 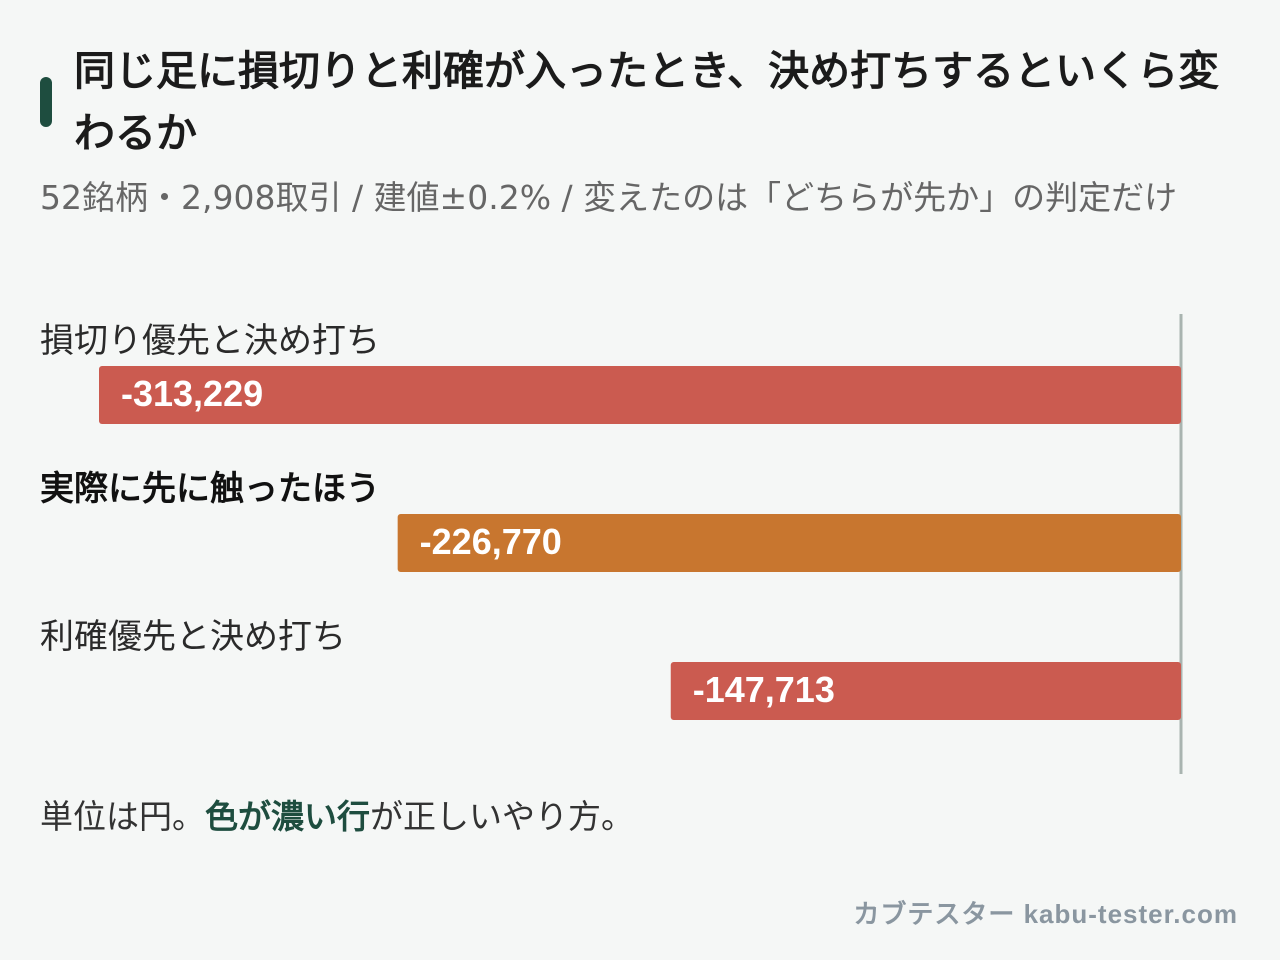 What do you see at coordinates (491, 541) in the screenshot?
I see `bar-value-label: -226,770` at bounding box center [491, 541].